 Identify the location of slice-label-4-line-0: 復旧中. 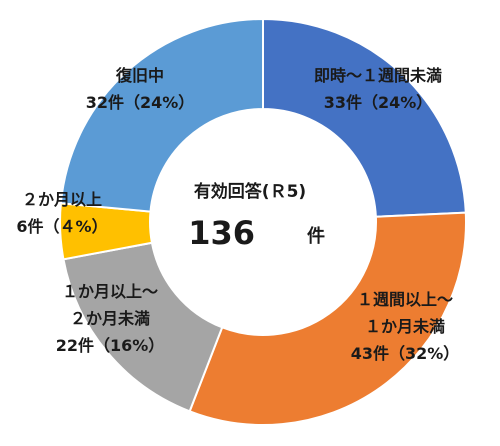
(139, 75).